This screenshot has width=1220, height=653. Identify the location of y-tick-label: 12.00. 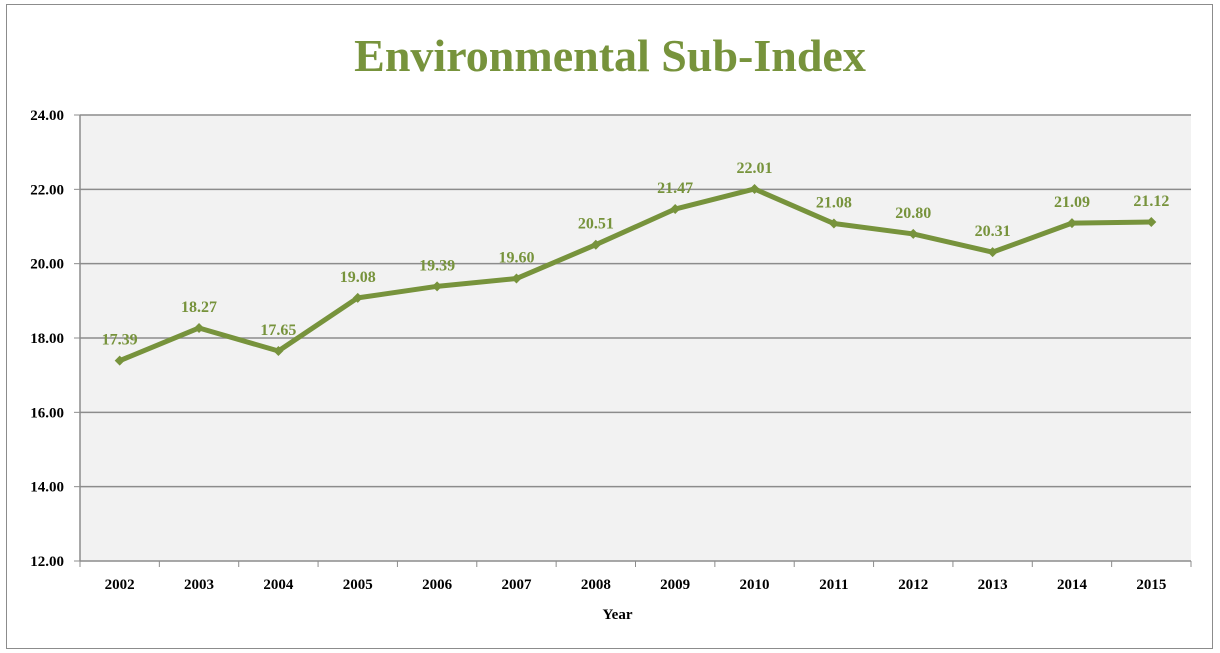
(47, 562).